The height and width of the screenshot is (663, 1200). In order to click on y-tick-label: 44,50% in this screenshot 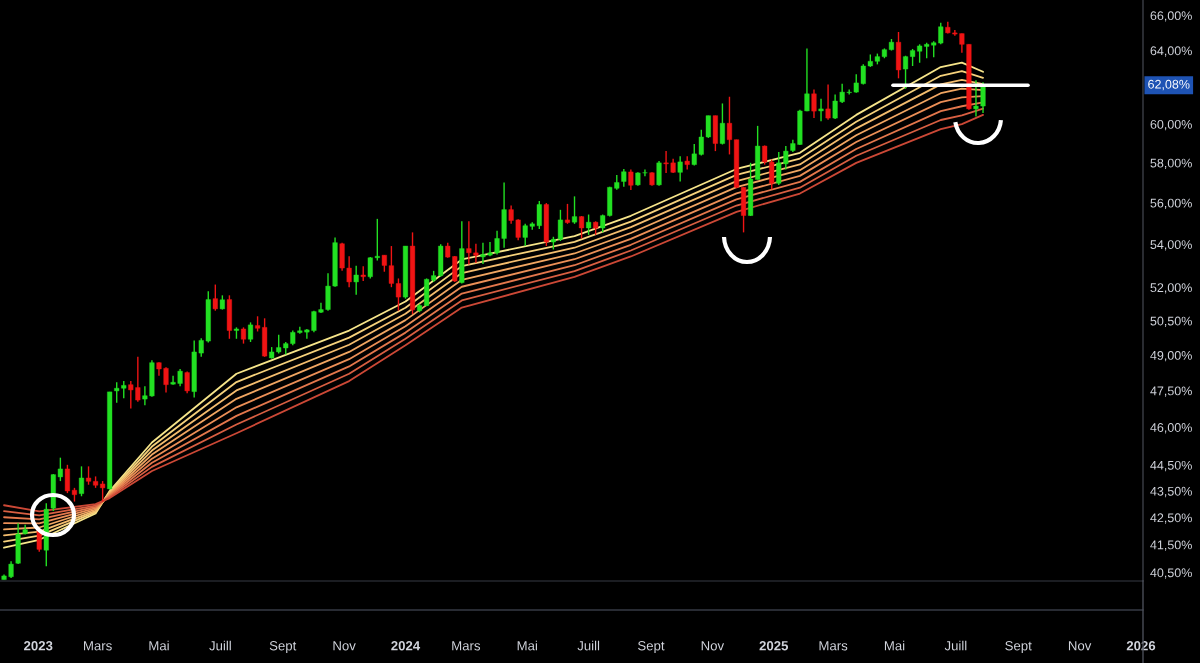, I will do `click(1171, 466)`.